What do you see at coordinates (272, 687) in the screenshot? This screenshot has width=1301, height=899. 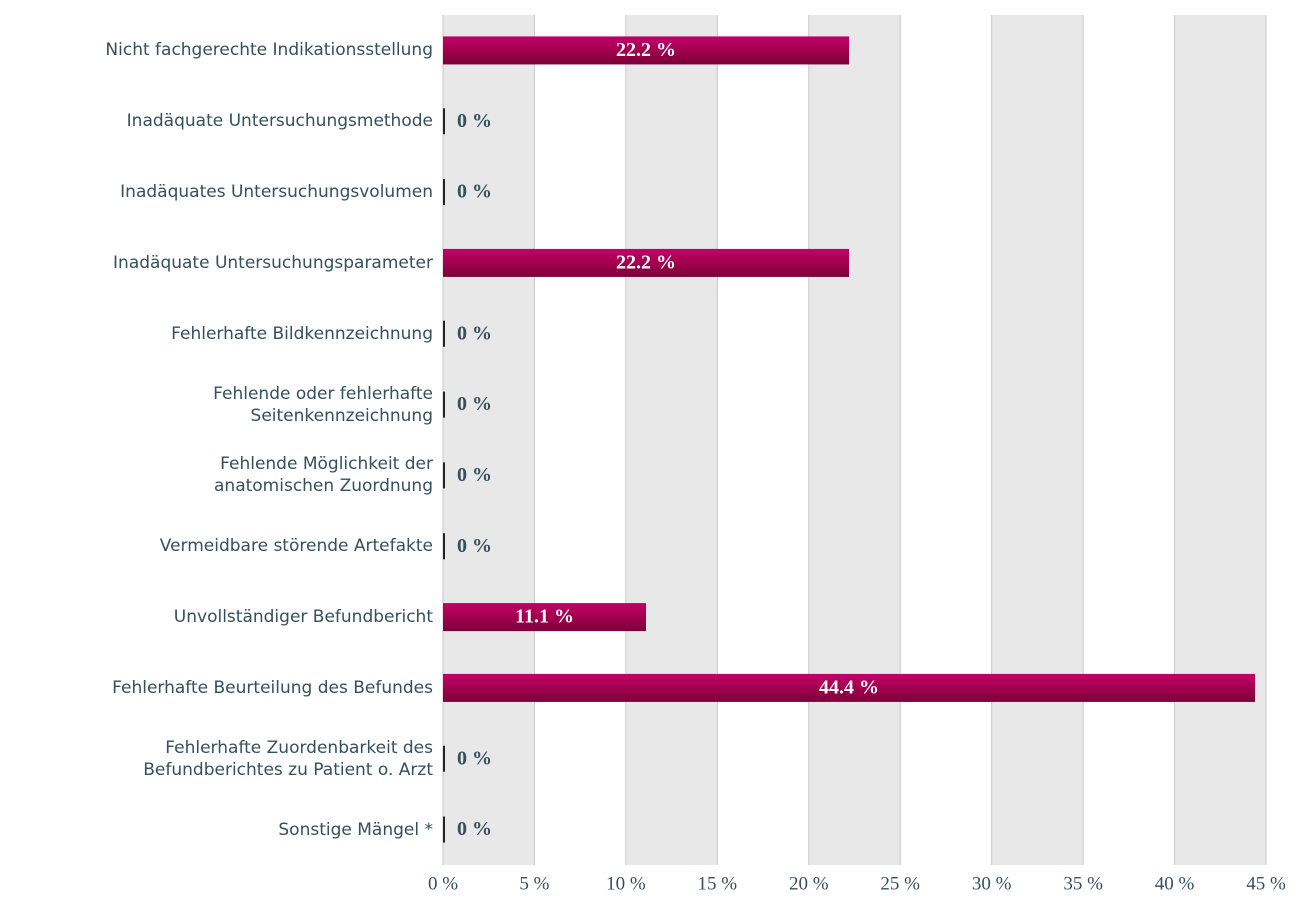 I see `category-label: Fehlerhafte Beurteilung des Befundes` at bounding box center [272, 687].